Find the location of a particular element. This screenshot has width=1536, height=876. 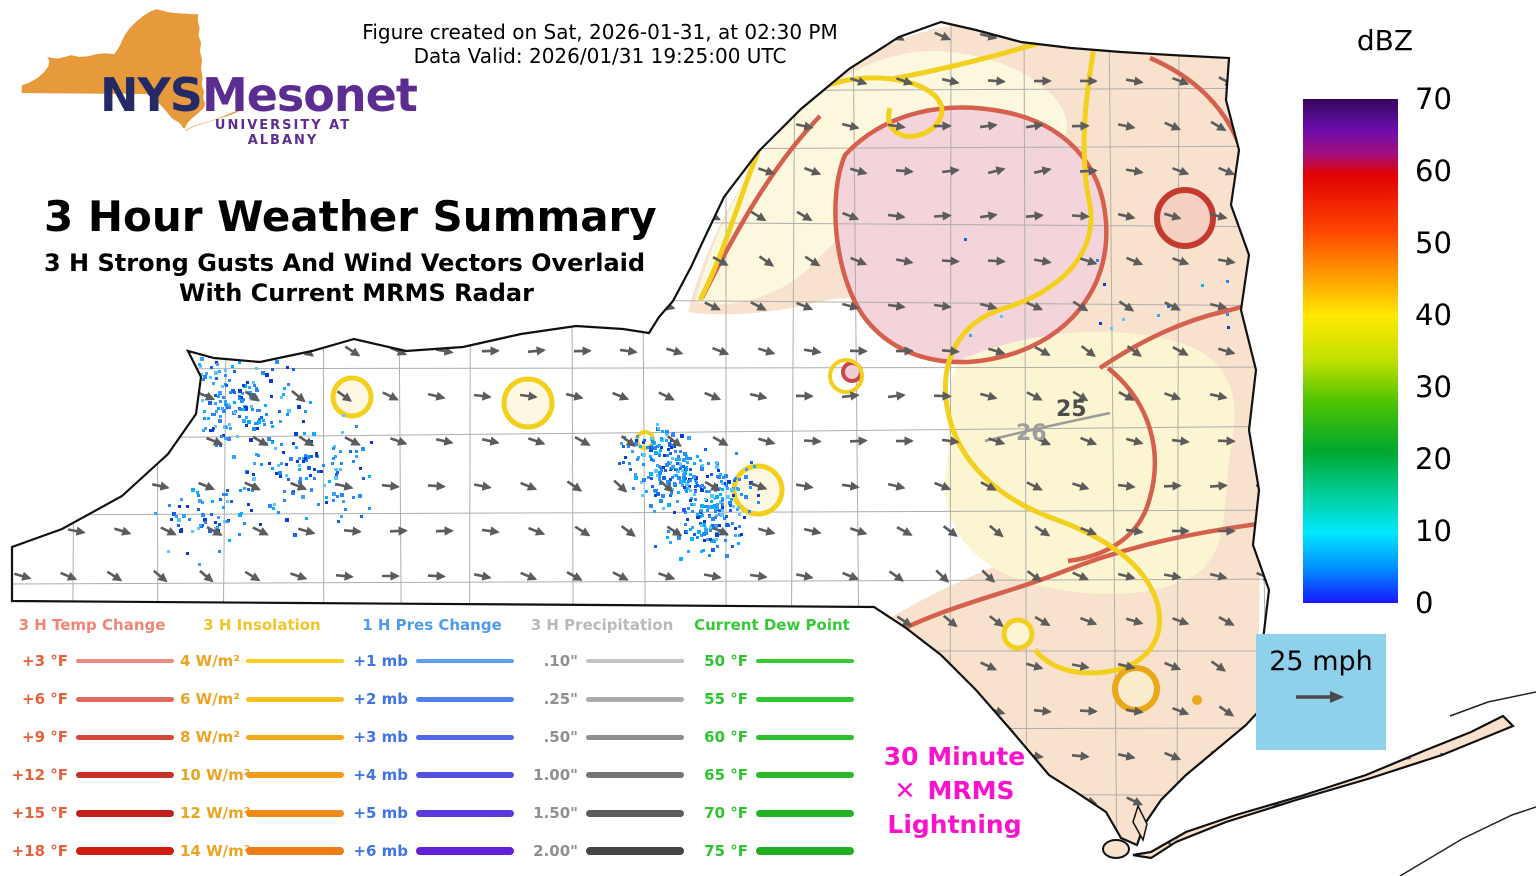

gust-value-label: 25 is located at coordinates (1071, 409).